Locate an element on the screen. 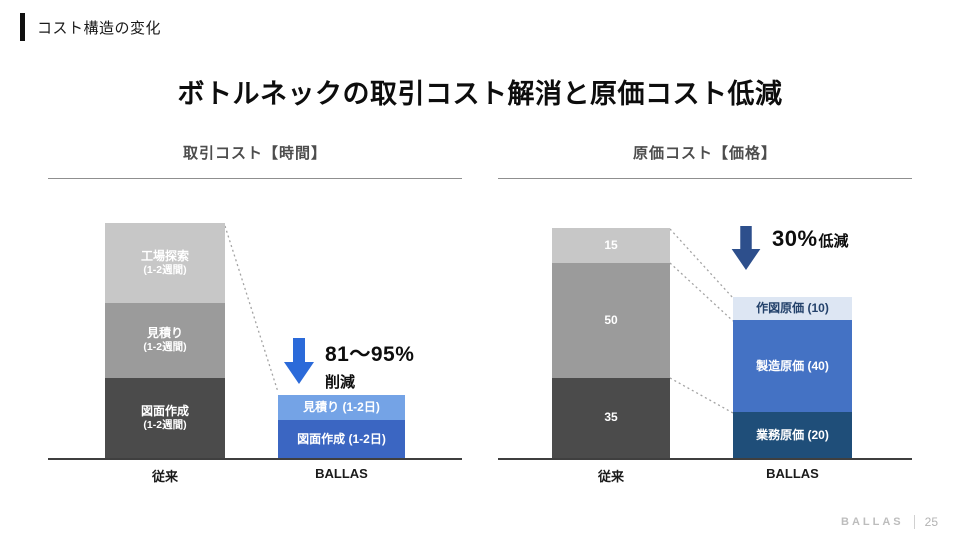  bar-segment: 工場探索 (1-2週間) is located at coordinates (165, 263).